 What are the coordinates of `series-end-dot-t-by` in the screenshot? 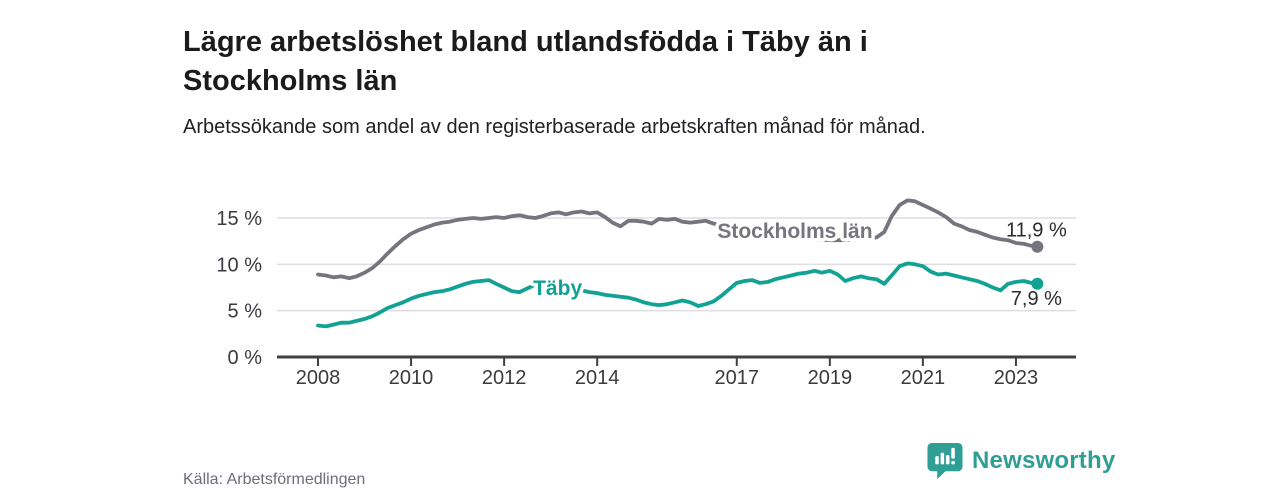 It's located at (1037, 283).